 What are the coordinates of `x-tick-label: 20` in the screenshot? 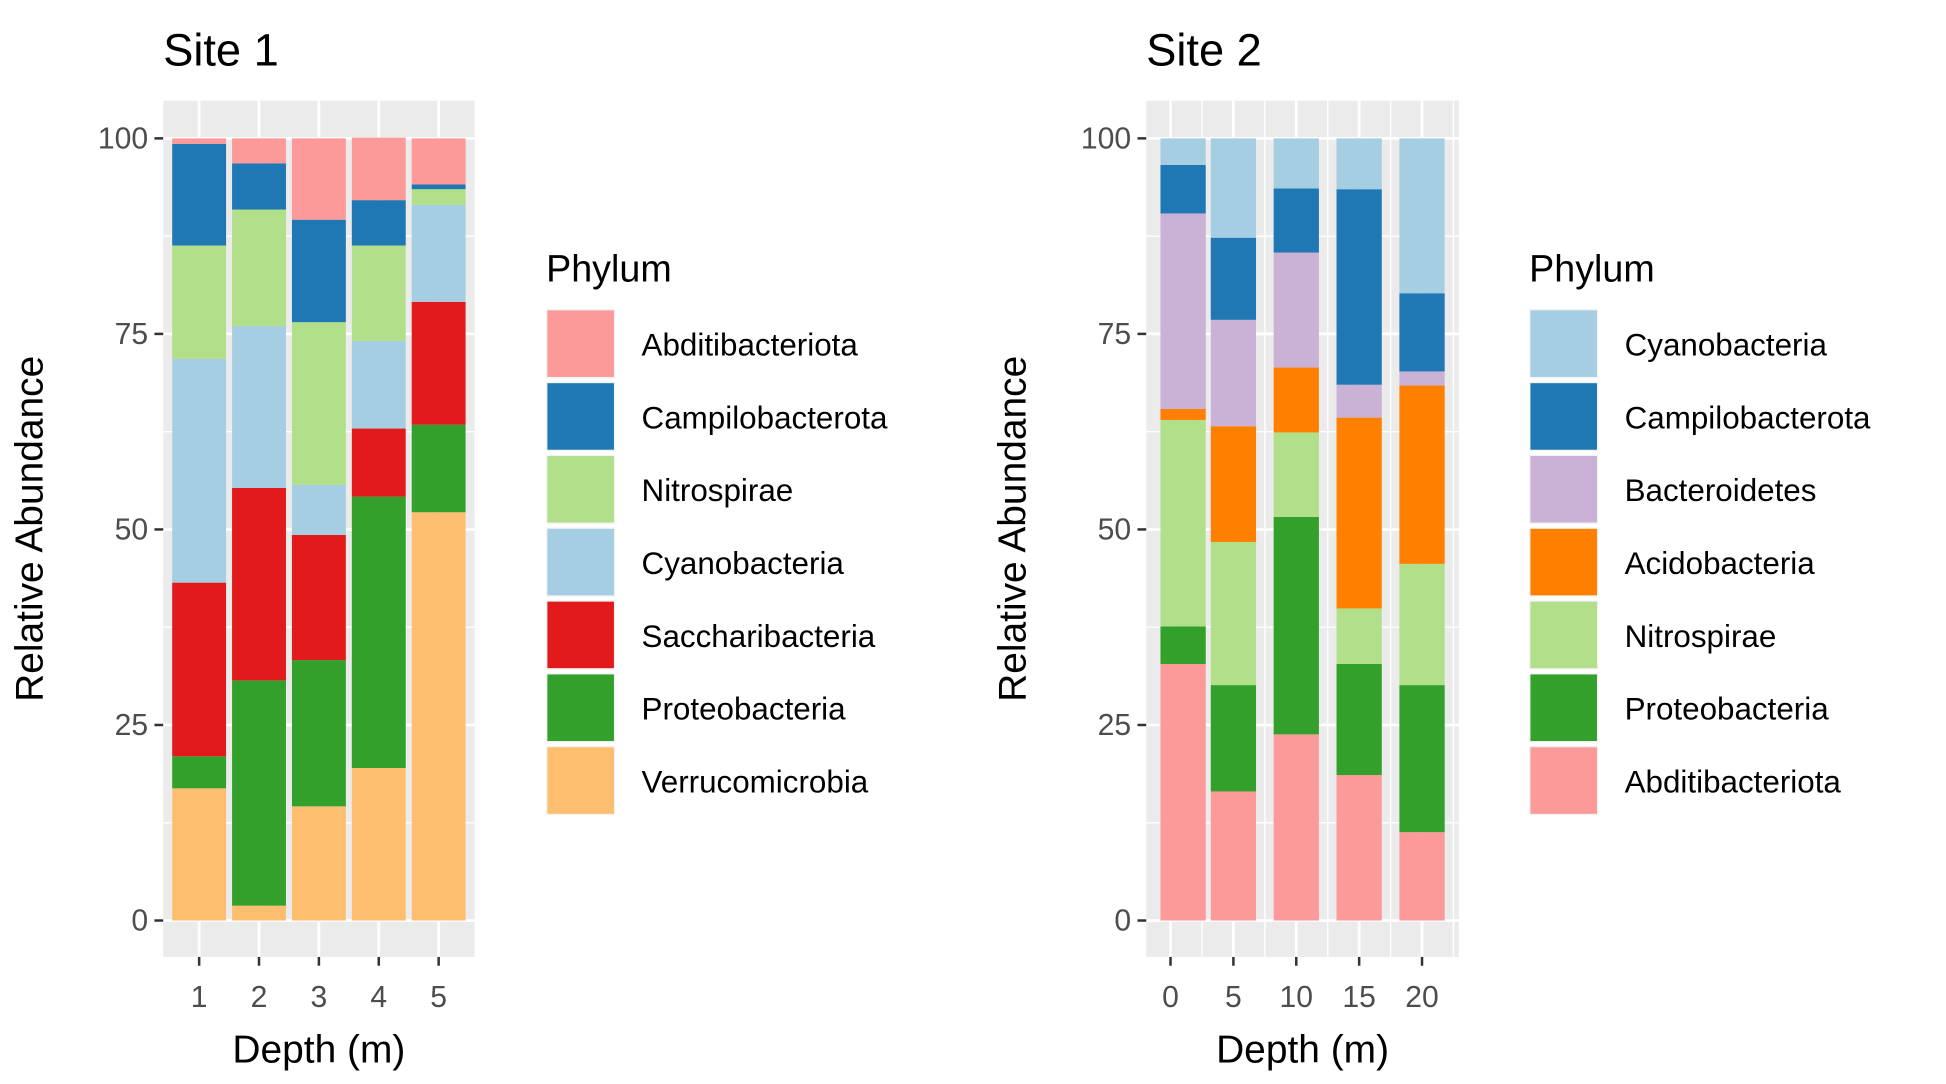 It's located at (1422, 997).